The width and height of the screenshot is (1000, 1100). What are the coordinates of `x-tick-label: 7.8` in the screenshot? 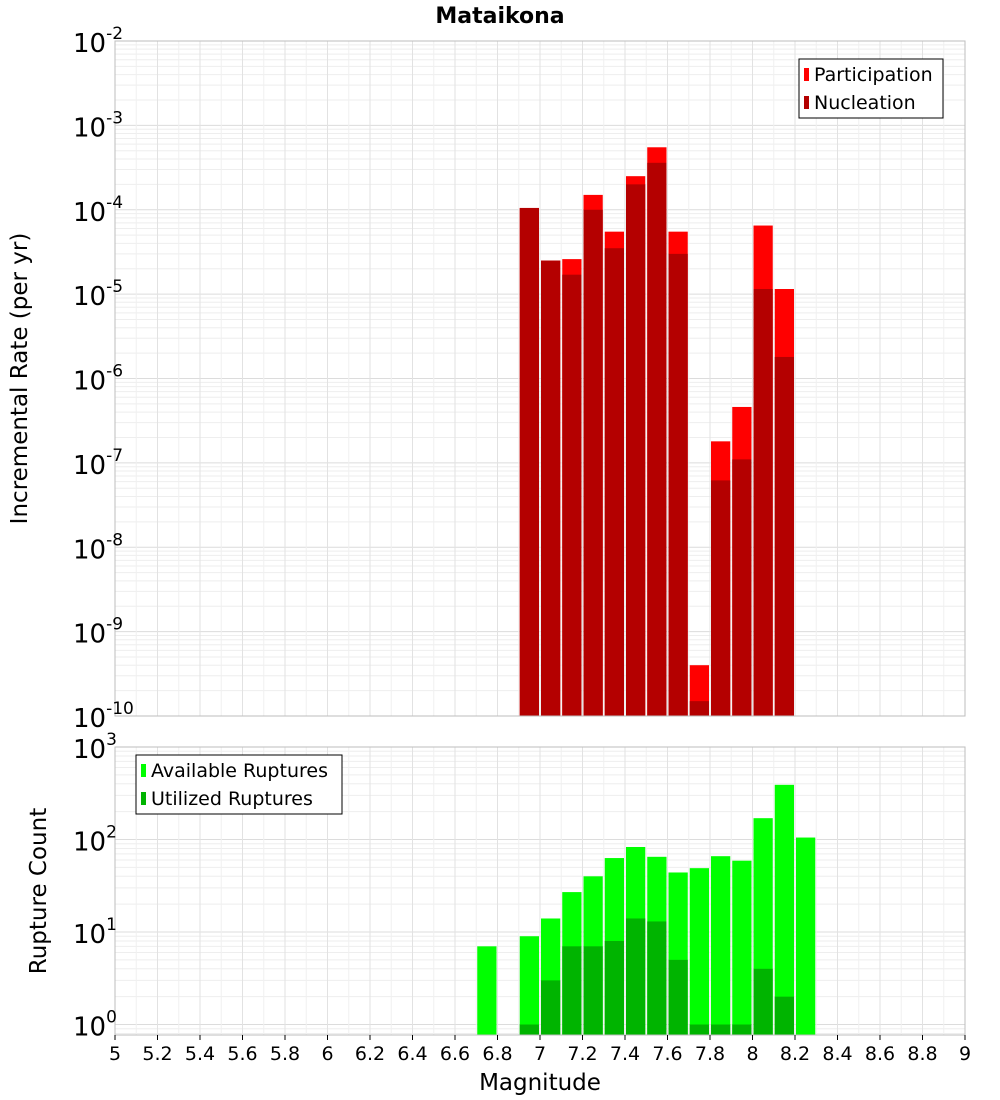 It's located at (710, 1054).